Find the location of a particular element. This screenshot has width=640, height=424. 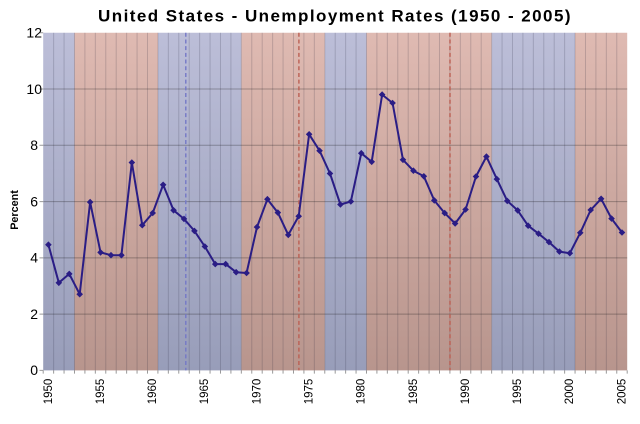

svg-text: 1975 is located at coordinates (310, 392).